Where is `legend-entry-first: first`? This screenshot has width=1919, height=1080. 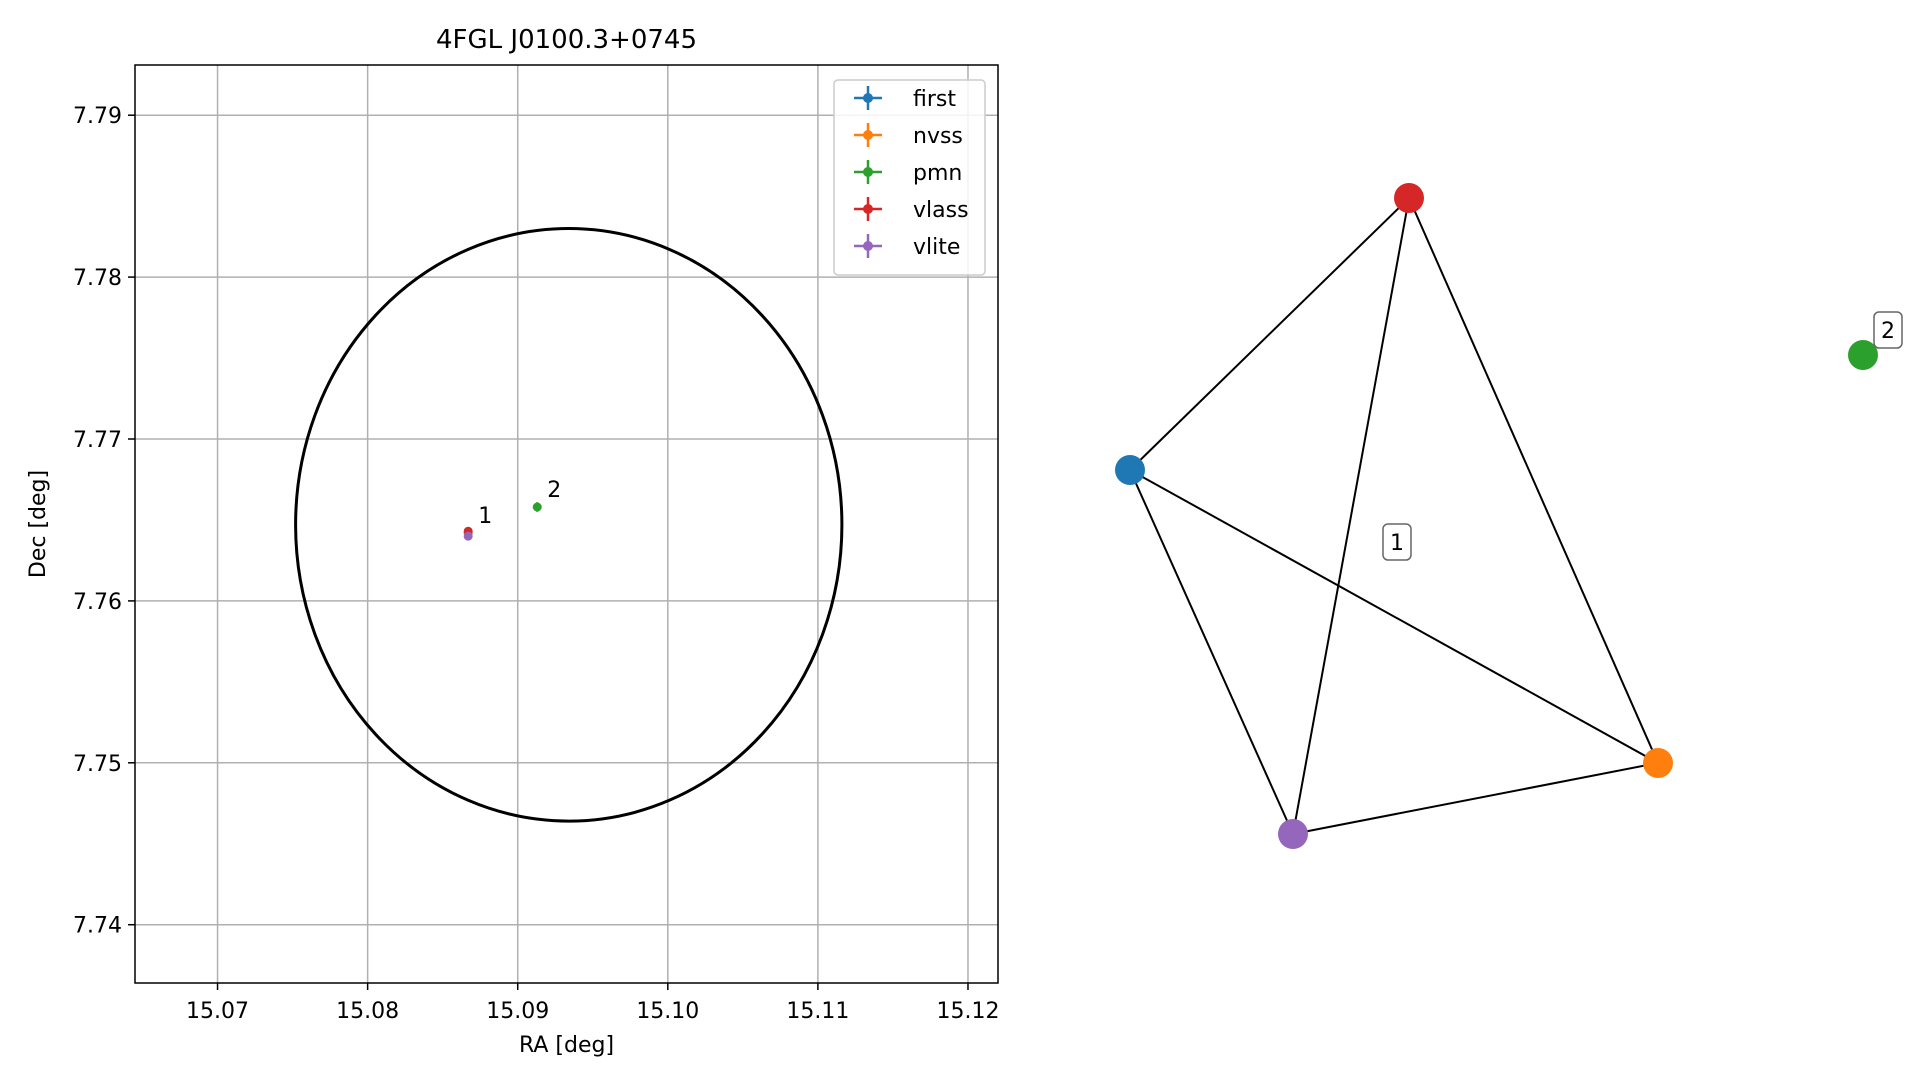 legend-entry-first: first is located at coordinates (905, 99).